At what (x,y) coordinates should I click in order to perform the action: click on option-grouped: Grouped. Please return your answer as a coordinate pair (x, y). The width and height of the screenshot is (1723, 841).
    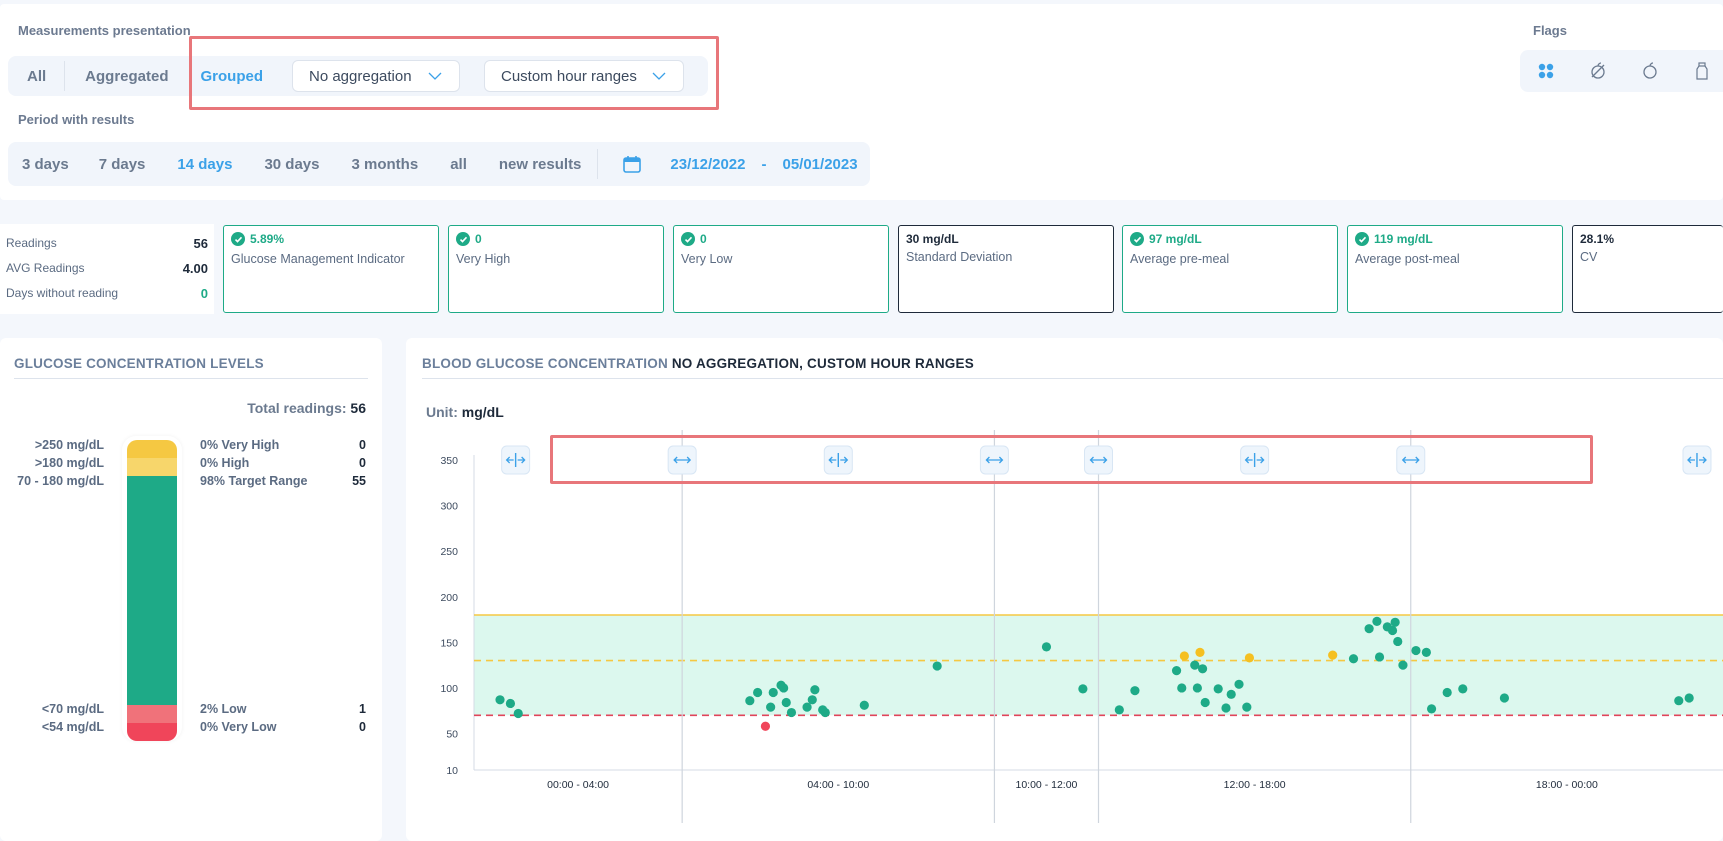
    Looking at the image, I should click on (232, 76).